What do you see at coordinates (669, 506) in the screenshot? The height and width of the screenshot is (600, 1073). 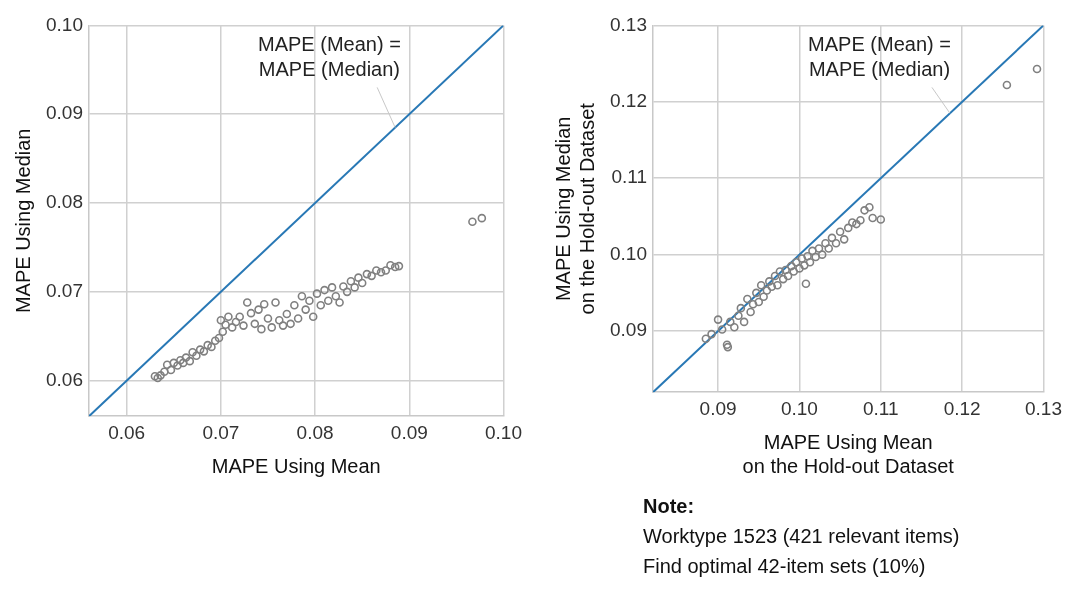 I see `text: Note:` at bounding box center [669, 506].